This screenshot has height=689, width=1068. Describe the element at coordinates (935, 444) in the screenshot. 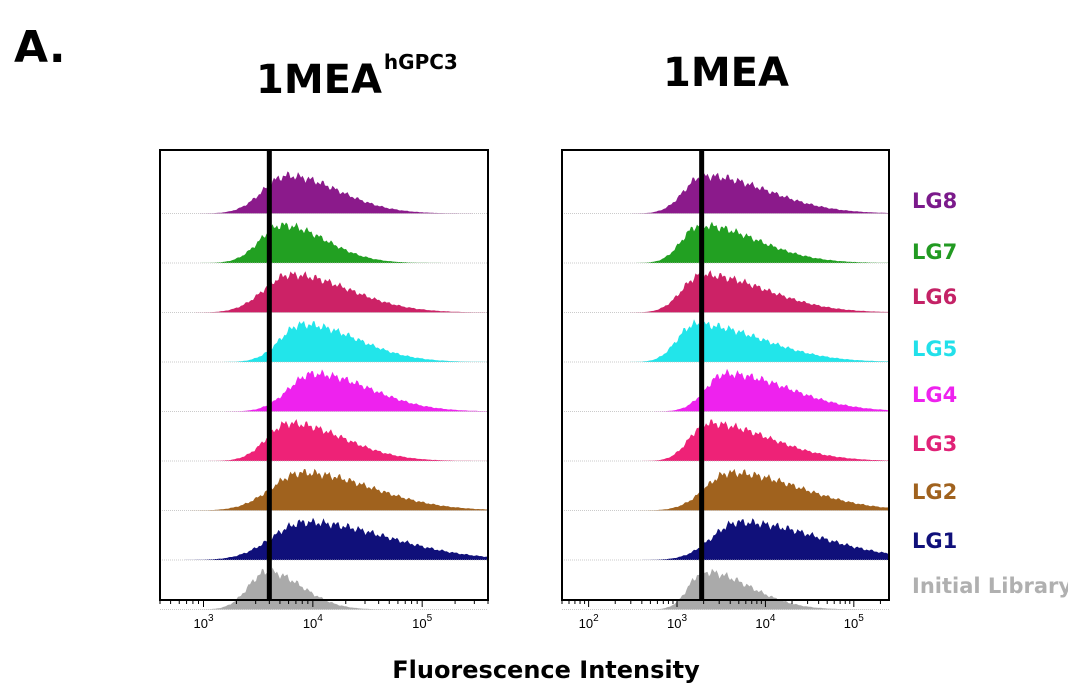

I see `legend-item-lg3: LG3` at that location.